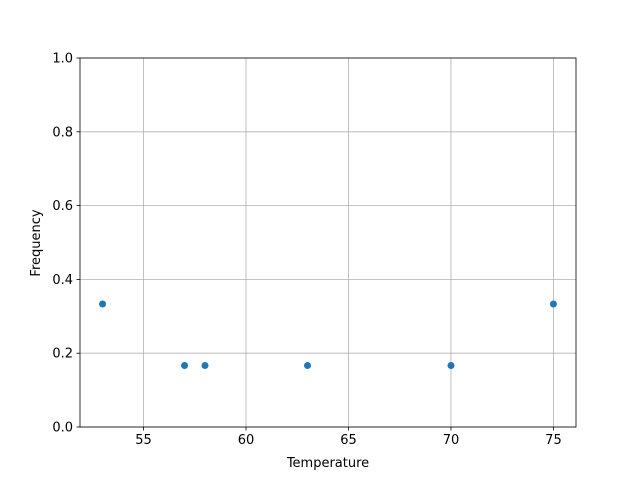 The image size is (640, 480). Describe the element at coordinates (62, 59) in the screenshot. I see `y-tick-label: 1.0` at that location.